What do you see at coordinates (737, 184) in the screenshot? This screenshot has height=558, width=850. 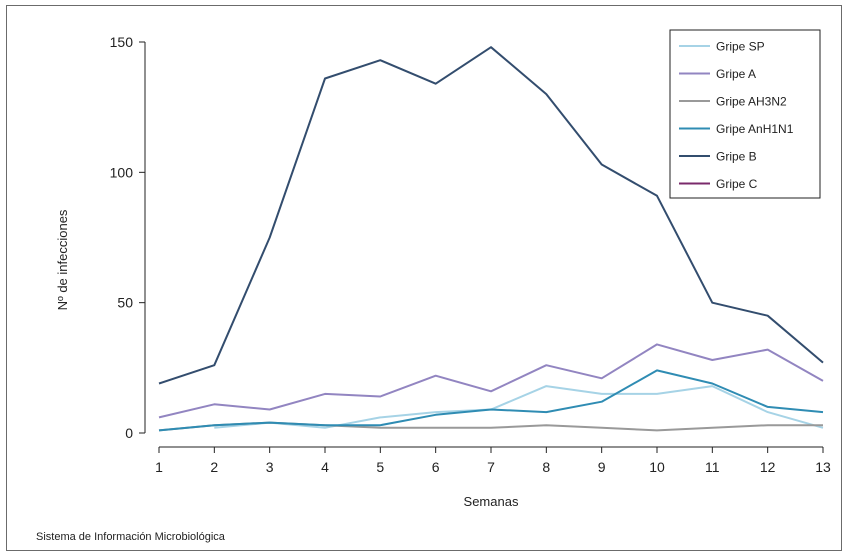 I see `legend-label: Gripe C` at bounding box center [737, 184].